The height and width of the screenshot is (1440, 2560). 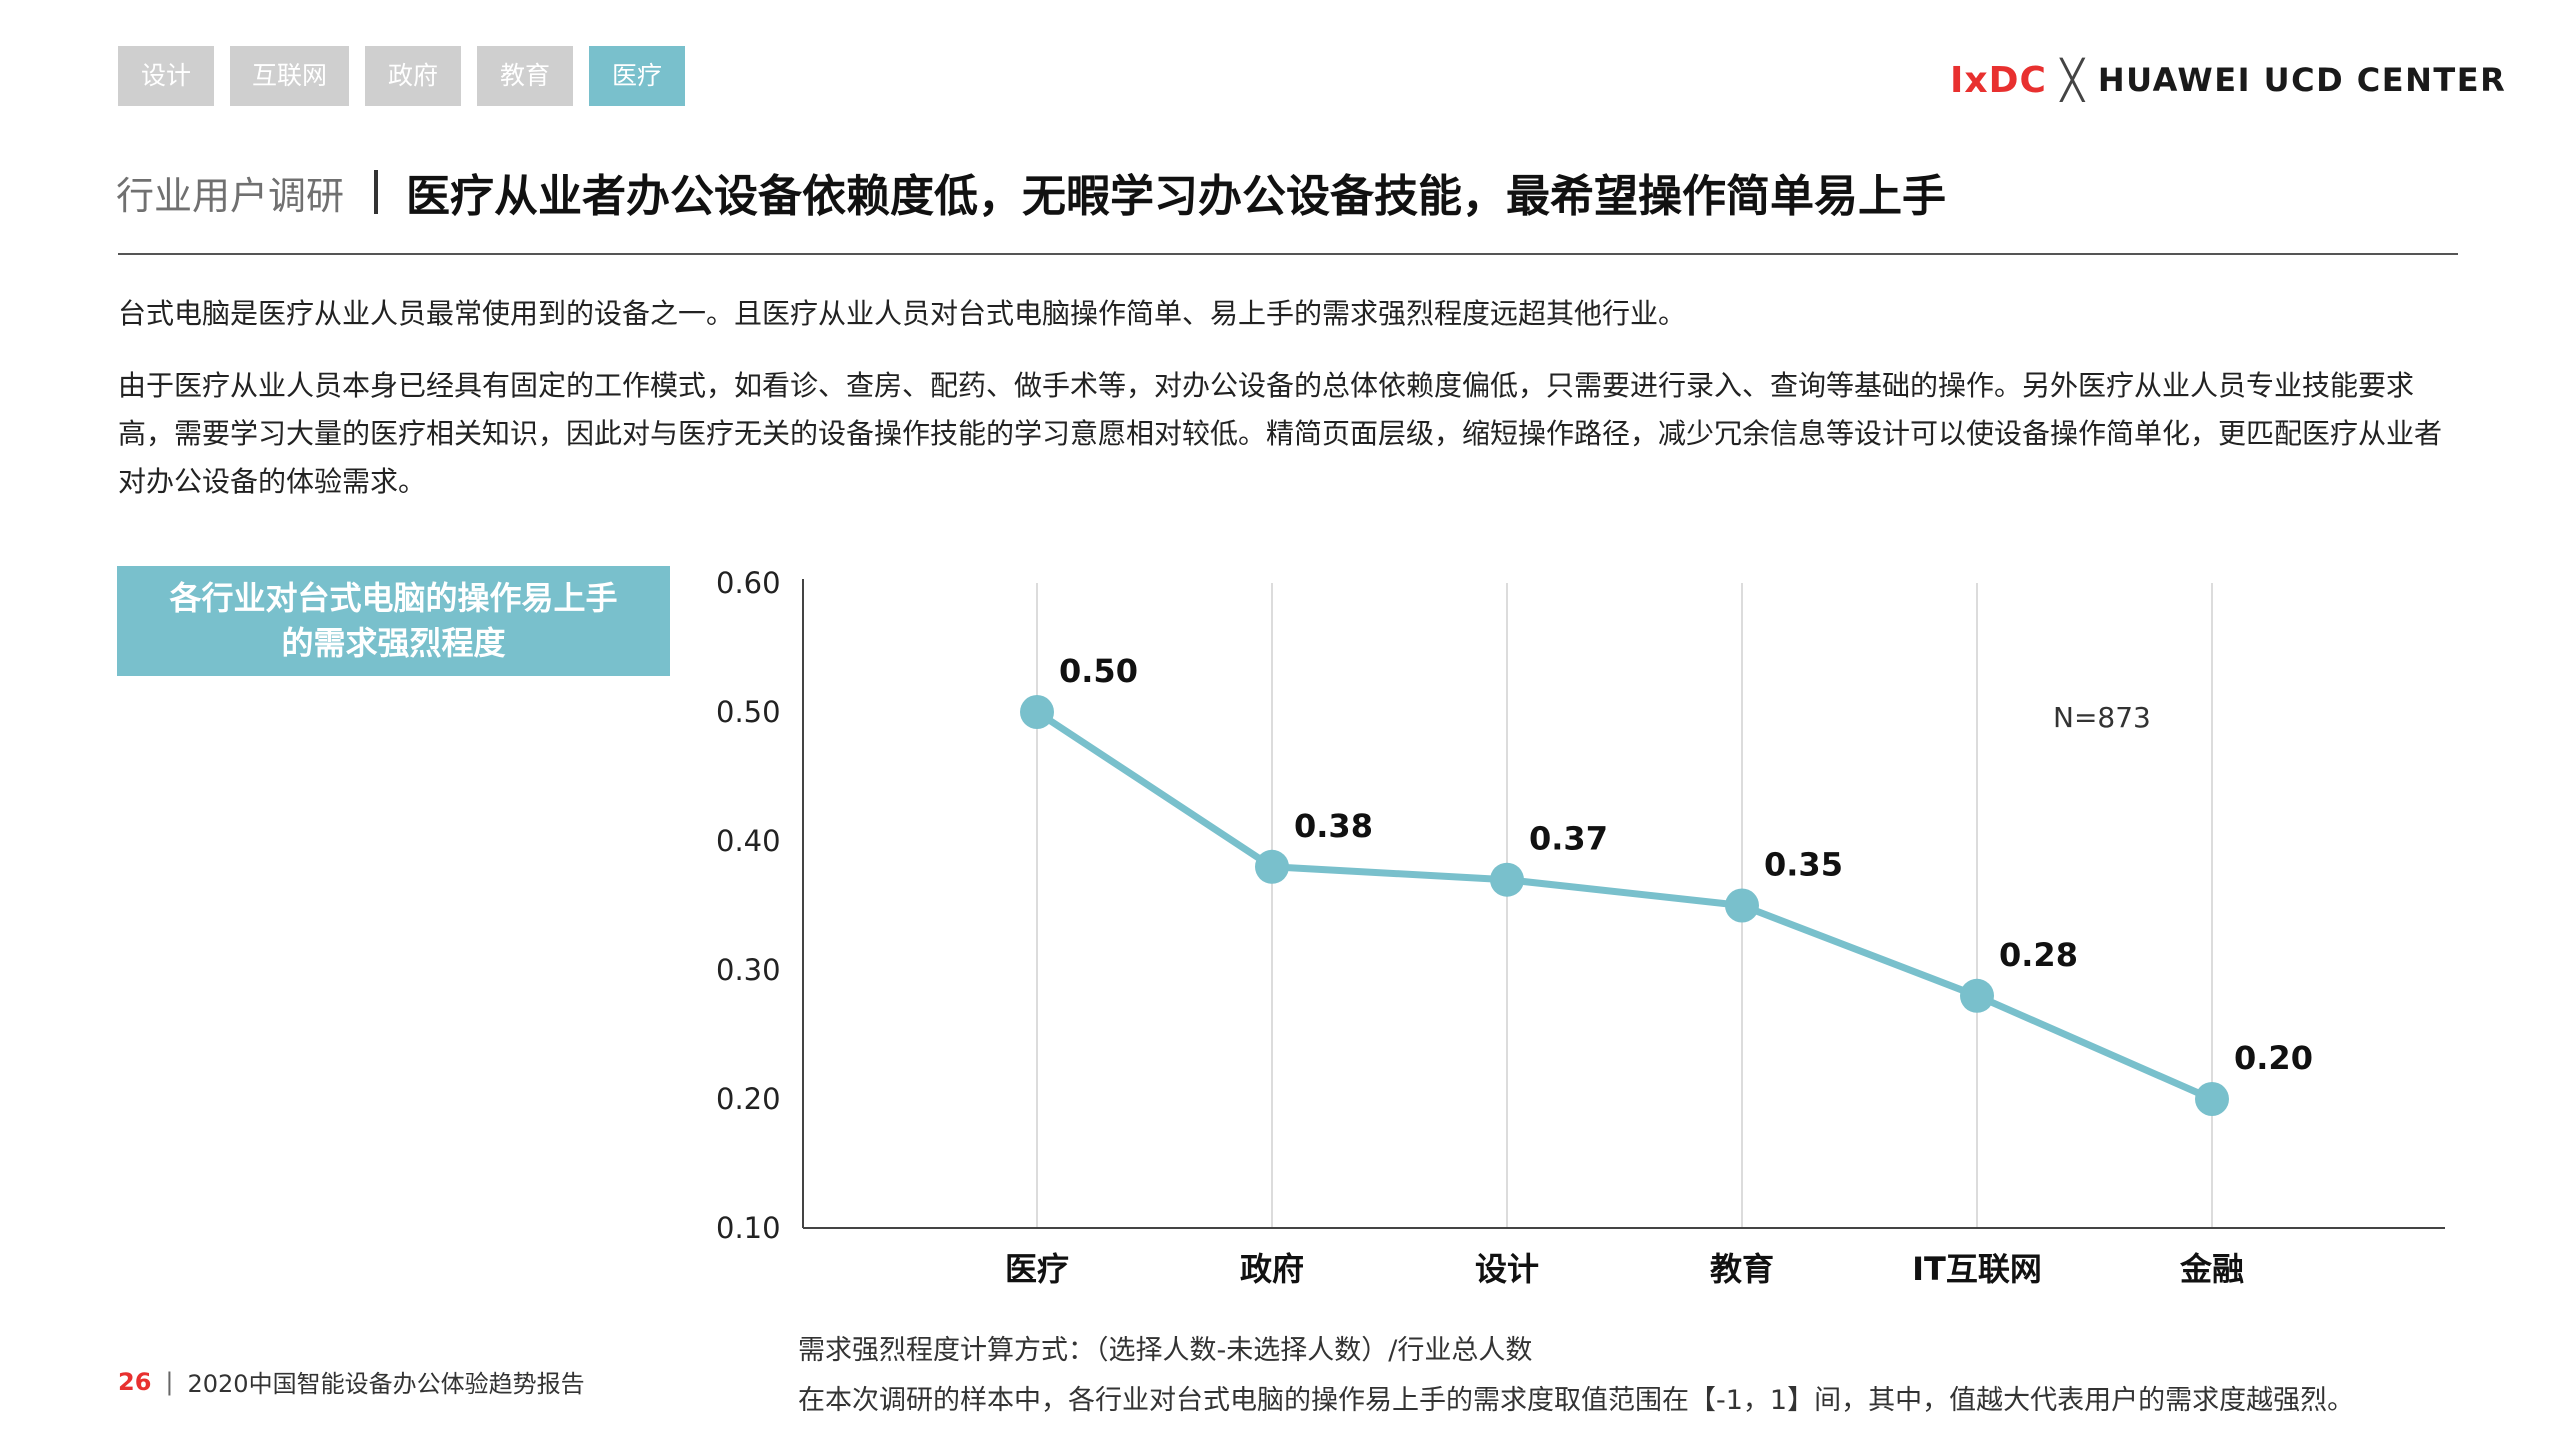 I want to click on huawei-ucd-logo: HUAWEI UCD CENTER, so click(x=2302, y=80).